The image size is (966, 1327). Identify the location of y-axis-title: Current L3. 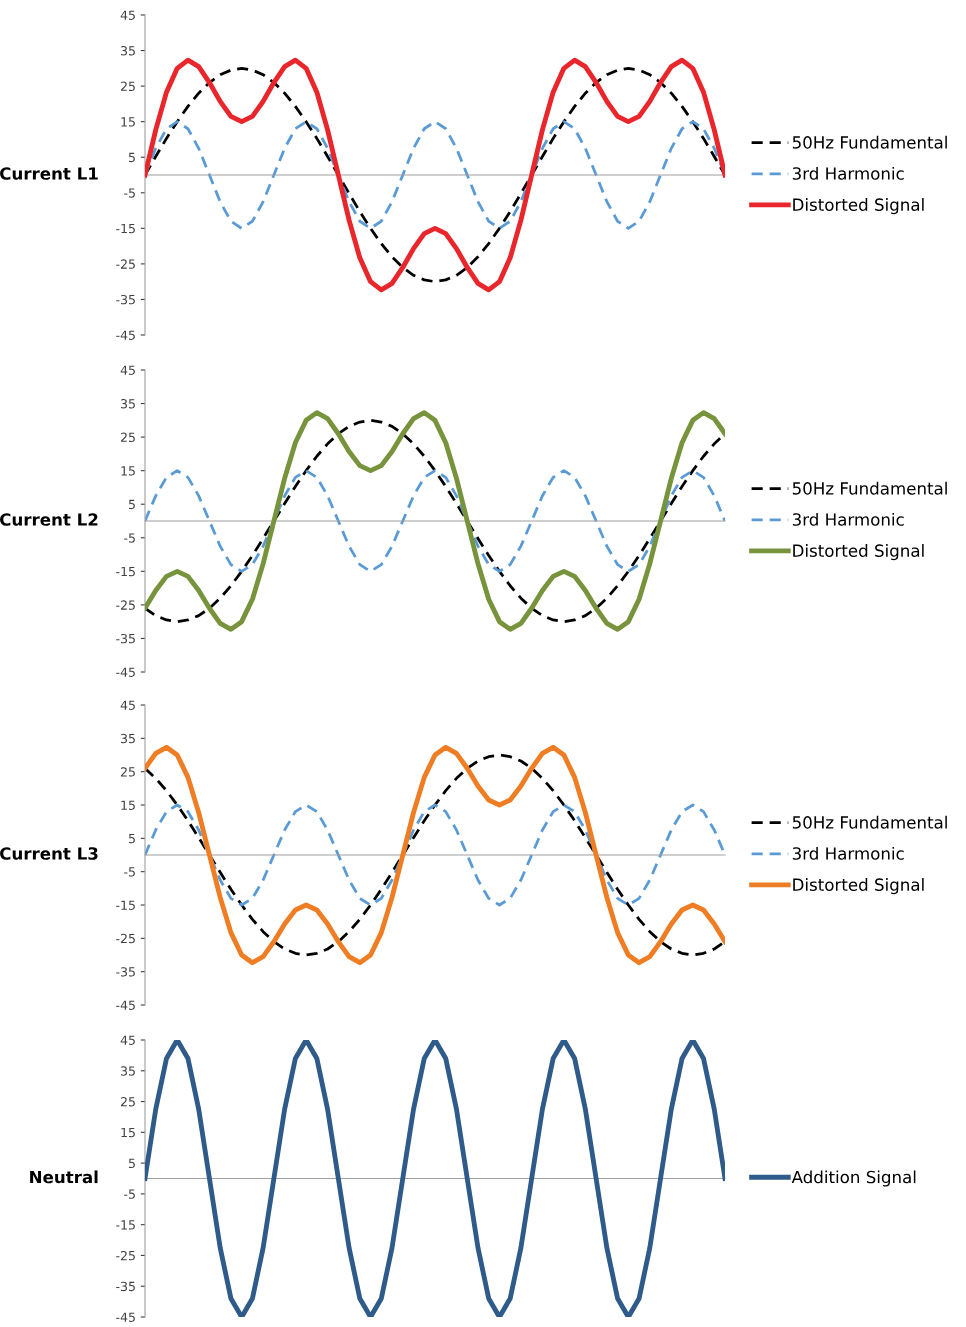
(49, 853).